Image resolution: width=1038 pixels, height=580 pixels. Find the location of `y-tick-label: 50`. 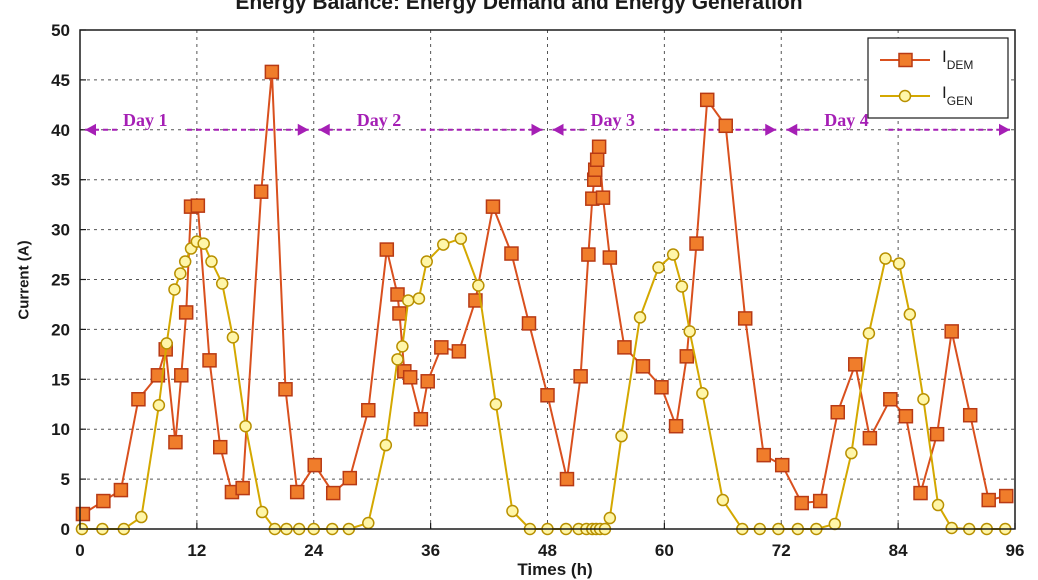

y-tick-label: 50 is located at coordinates (60, 30).